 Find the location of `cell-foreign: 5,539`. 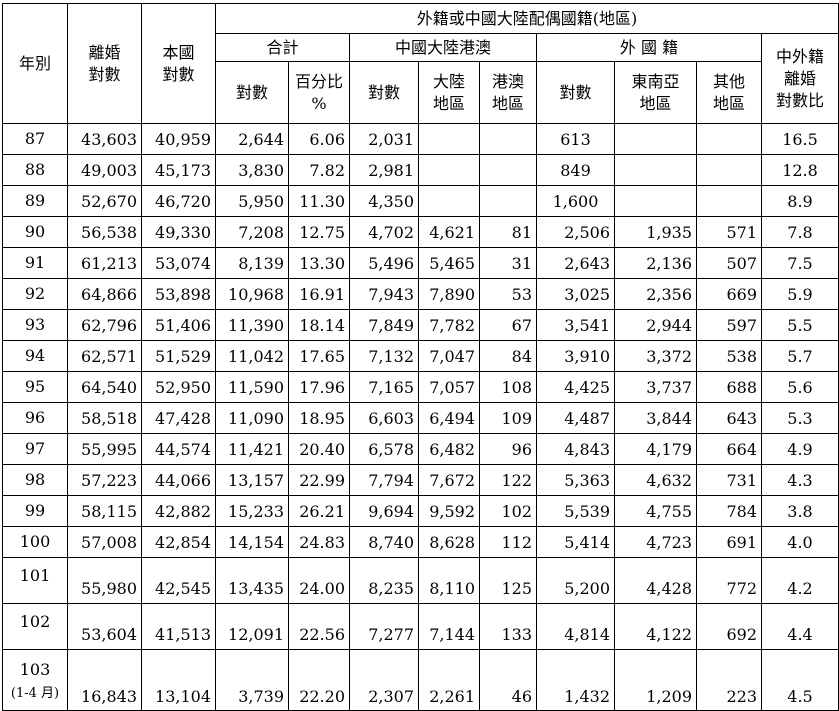

cell-foreign: 5,539 is located at coordinates (575, 511).